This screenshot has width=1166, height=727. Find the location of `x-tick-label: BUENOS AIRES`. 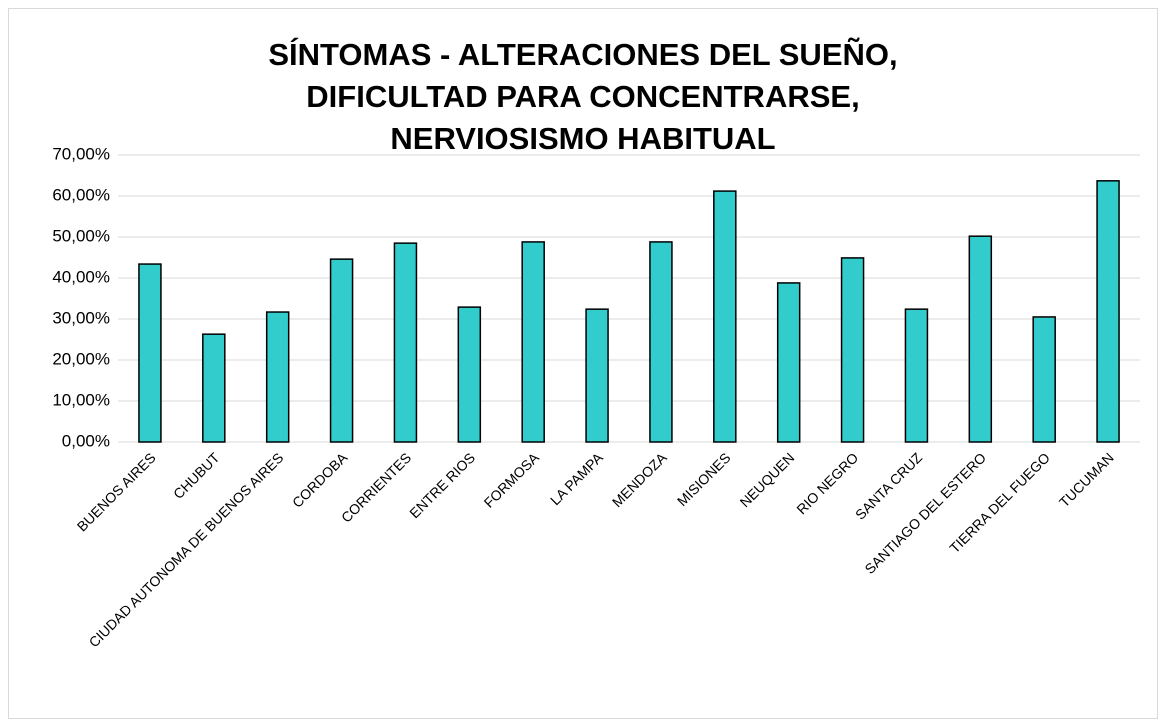

x-tick-label: BUENOS AIRES is located at coordinates (116, 491).